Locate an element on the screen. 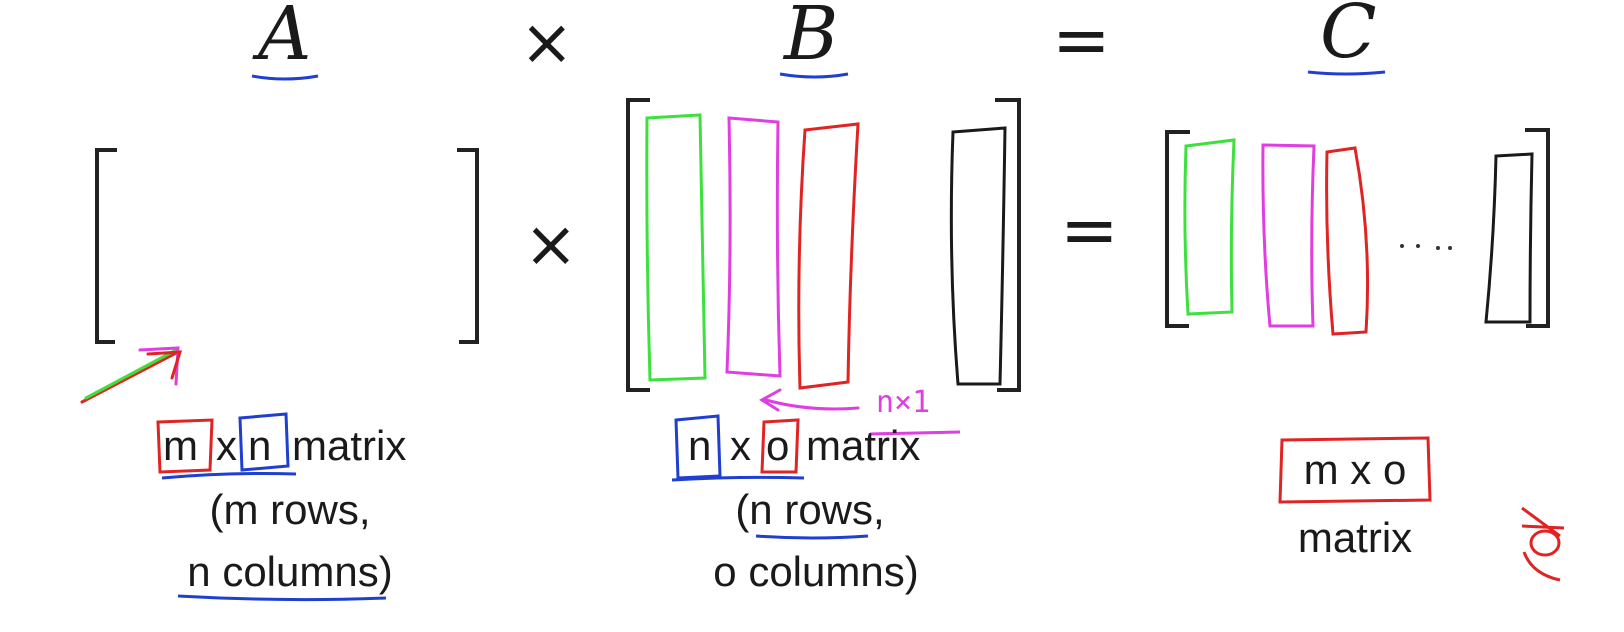 The width and height of the screenshot is (1624, 632). matrix-a-symbol: A is located at coordinates (285, 38).